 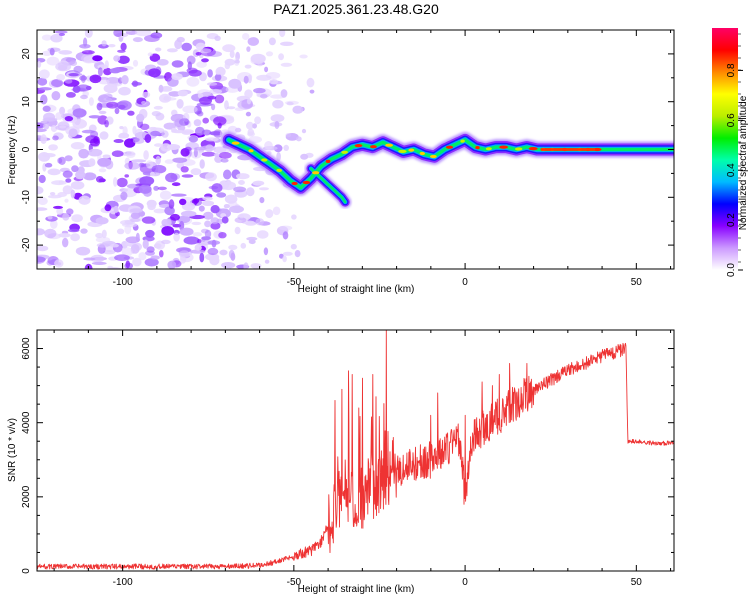 What do you see at coordinates (26, 197) in the screenshot?
I see `y-tick-label: -10` at bounding box center [26, 197].